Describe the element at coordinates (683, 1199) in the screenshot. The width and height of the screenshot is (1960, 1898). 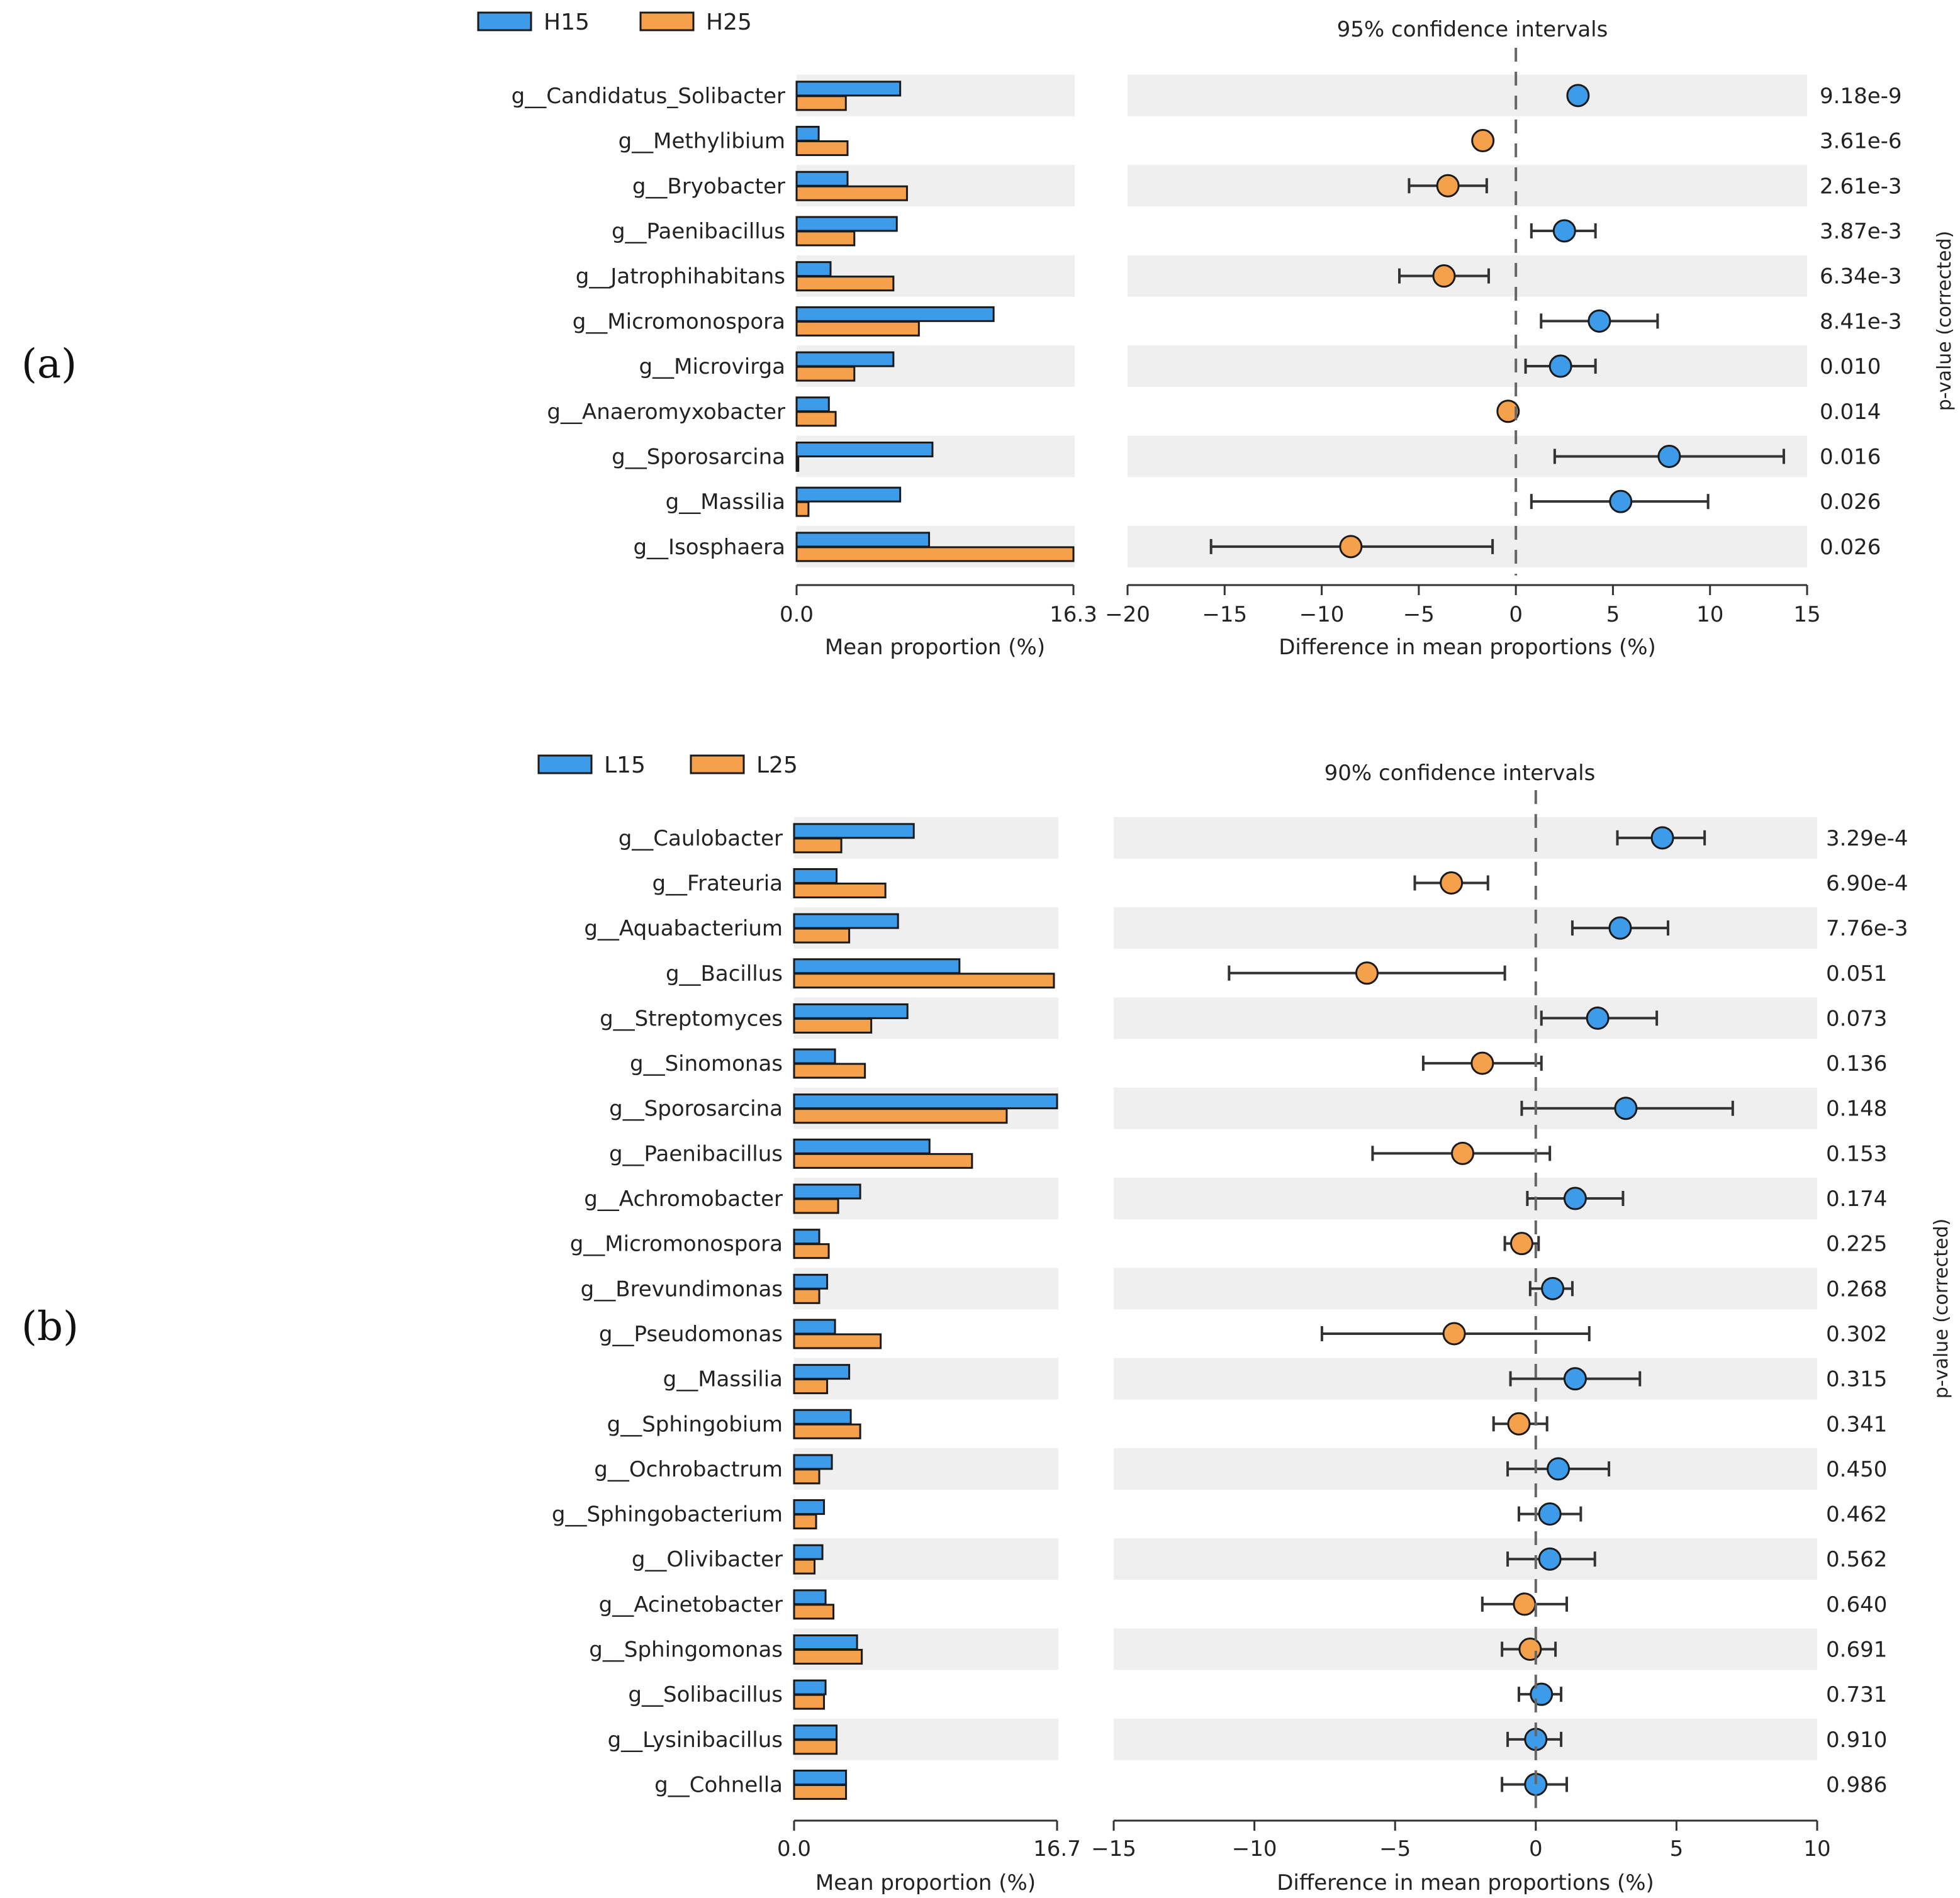
I see `genus-label: g__Achromobacter` at that location.